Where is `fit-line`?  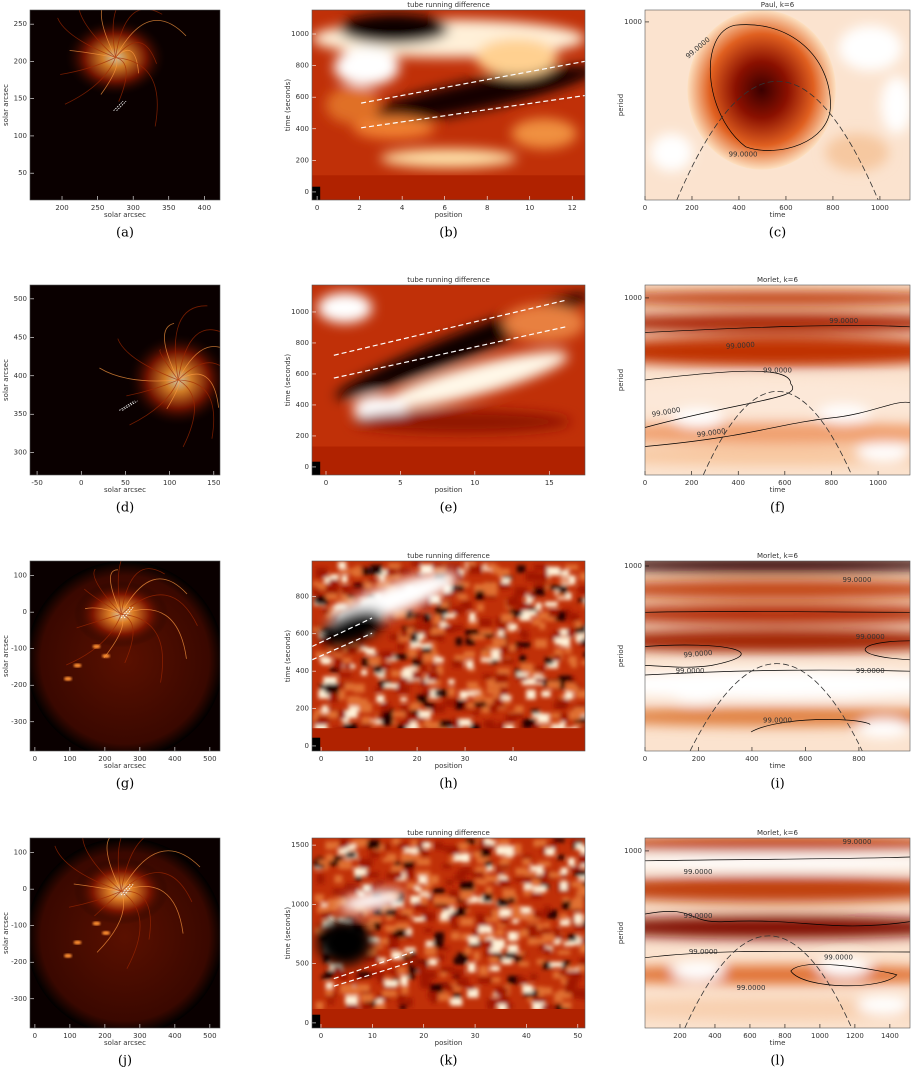
fit-line is located at coordinates (342, 646).